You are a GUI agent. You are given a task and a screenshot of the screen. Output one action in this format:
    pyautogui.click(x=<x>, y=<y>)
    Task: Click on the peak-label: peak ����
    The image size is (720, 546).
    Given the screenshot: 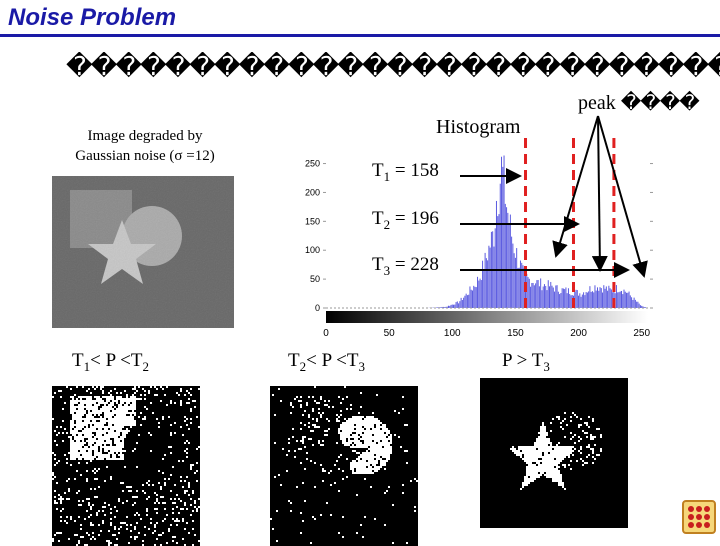 What is the action you would take?
    pyautogui.click(x=639, y=102)
    